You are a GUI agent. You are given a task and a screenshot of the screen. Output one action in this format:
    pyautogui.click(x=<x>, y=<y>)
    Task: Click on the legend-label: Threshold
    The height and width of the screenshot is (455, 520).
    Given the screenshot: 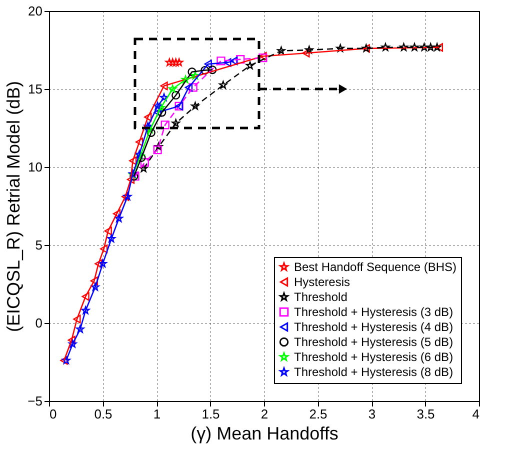 What is the action you would take?
    pyautogui.click(x=321, y=297)
    